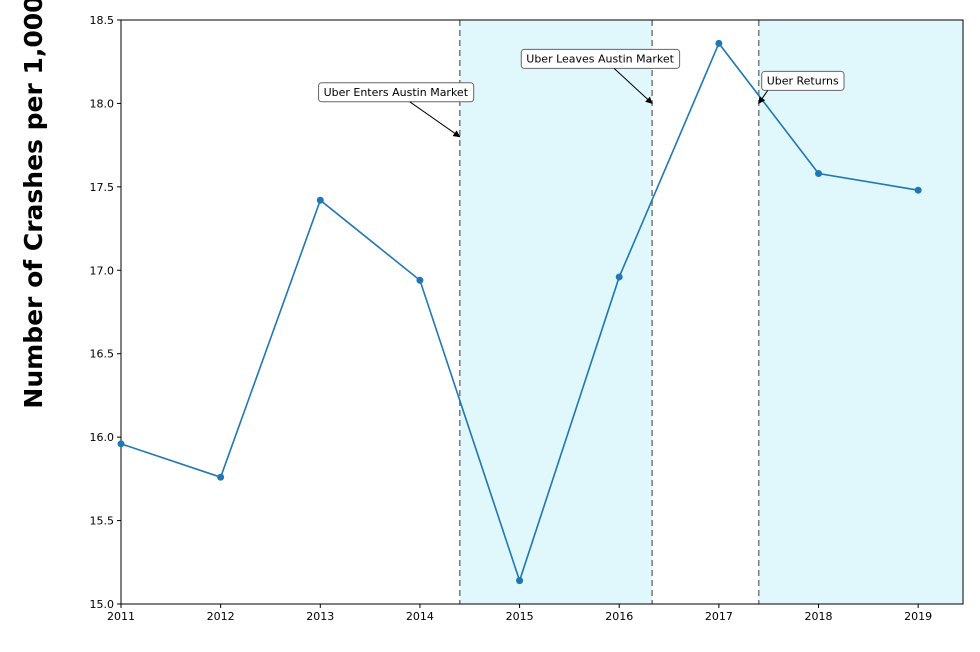 This screenshot has width=980, height=652. I want to click on annotation-text: Uber Leaves Austin Market, so click(600, 58).